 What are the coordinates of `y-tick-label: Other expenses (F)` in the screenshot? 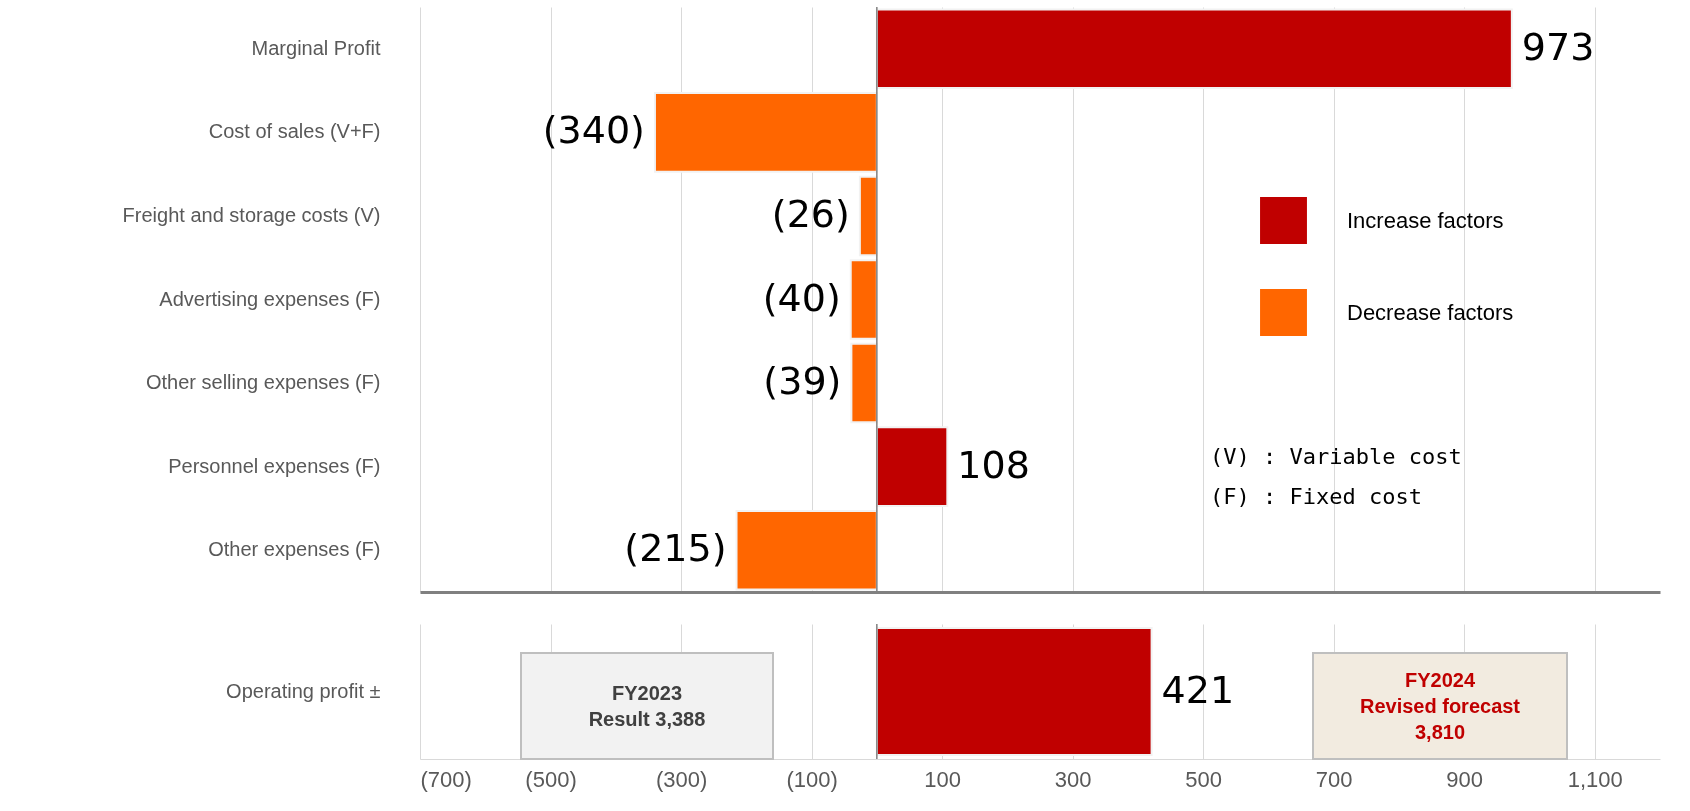 It's located at (294, 549).